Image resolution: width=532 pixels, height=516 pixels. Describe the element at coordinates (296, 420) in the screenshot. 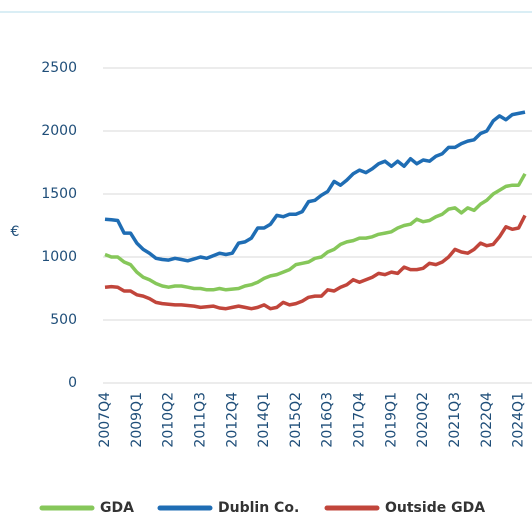

I see `x-tick-label: 2015Q2` at that location.